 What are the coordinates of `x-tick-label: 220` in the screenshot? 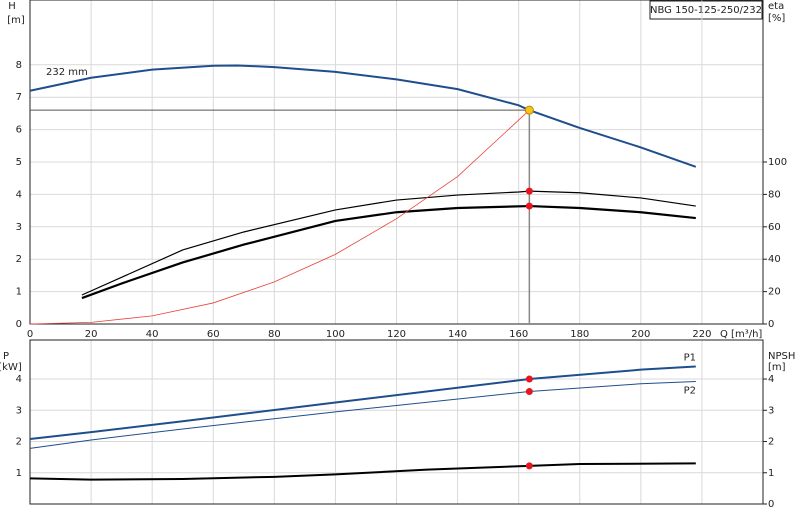 It's located at (701, 334).